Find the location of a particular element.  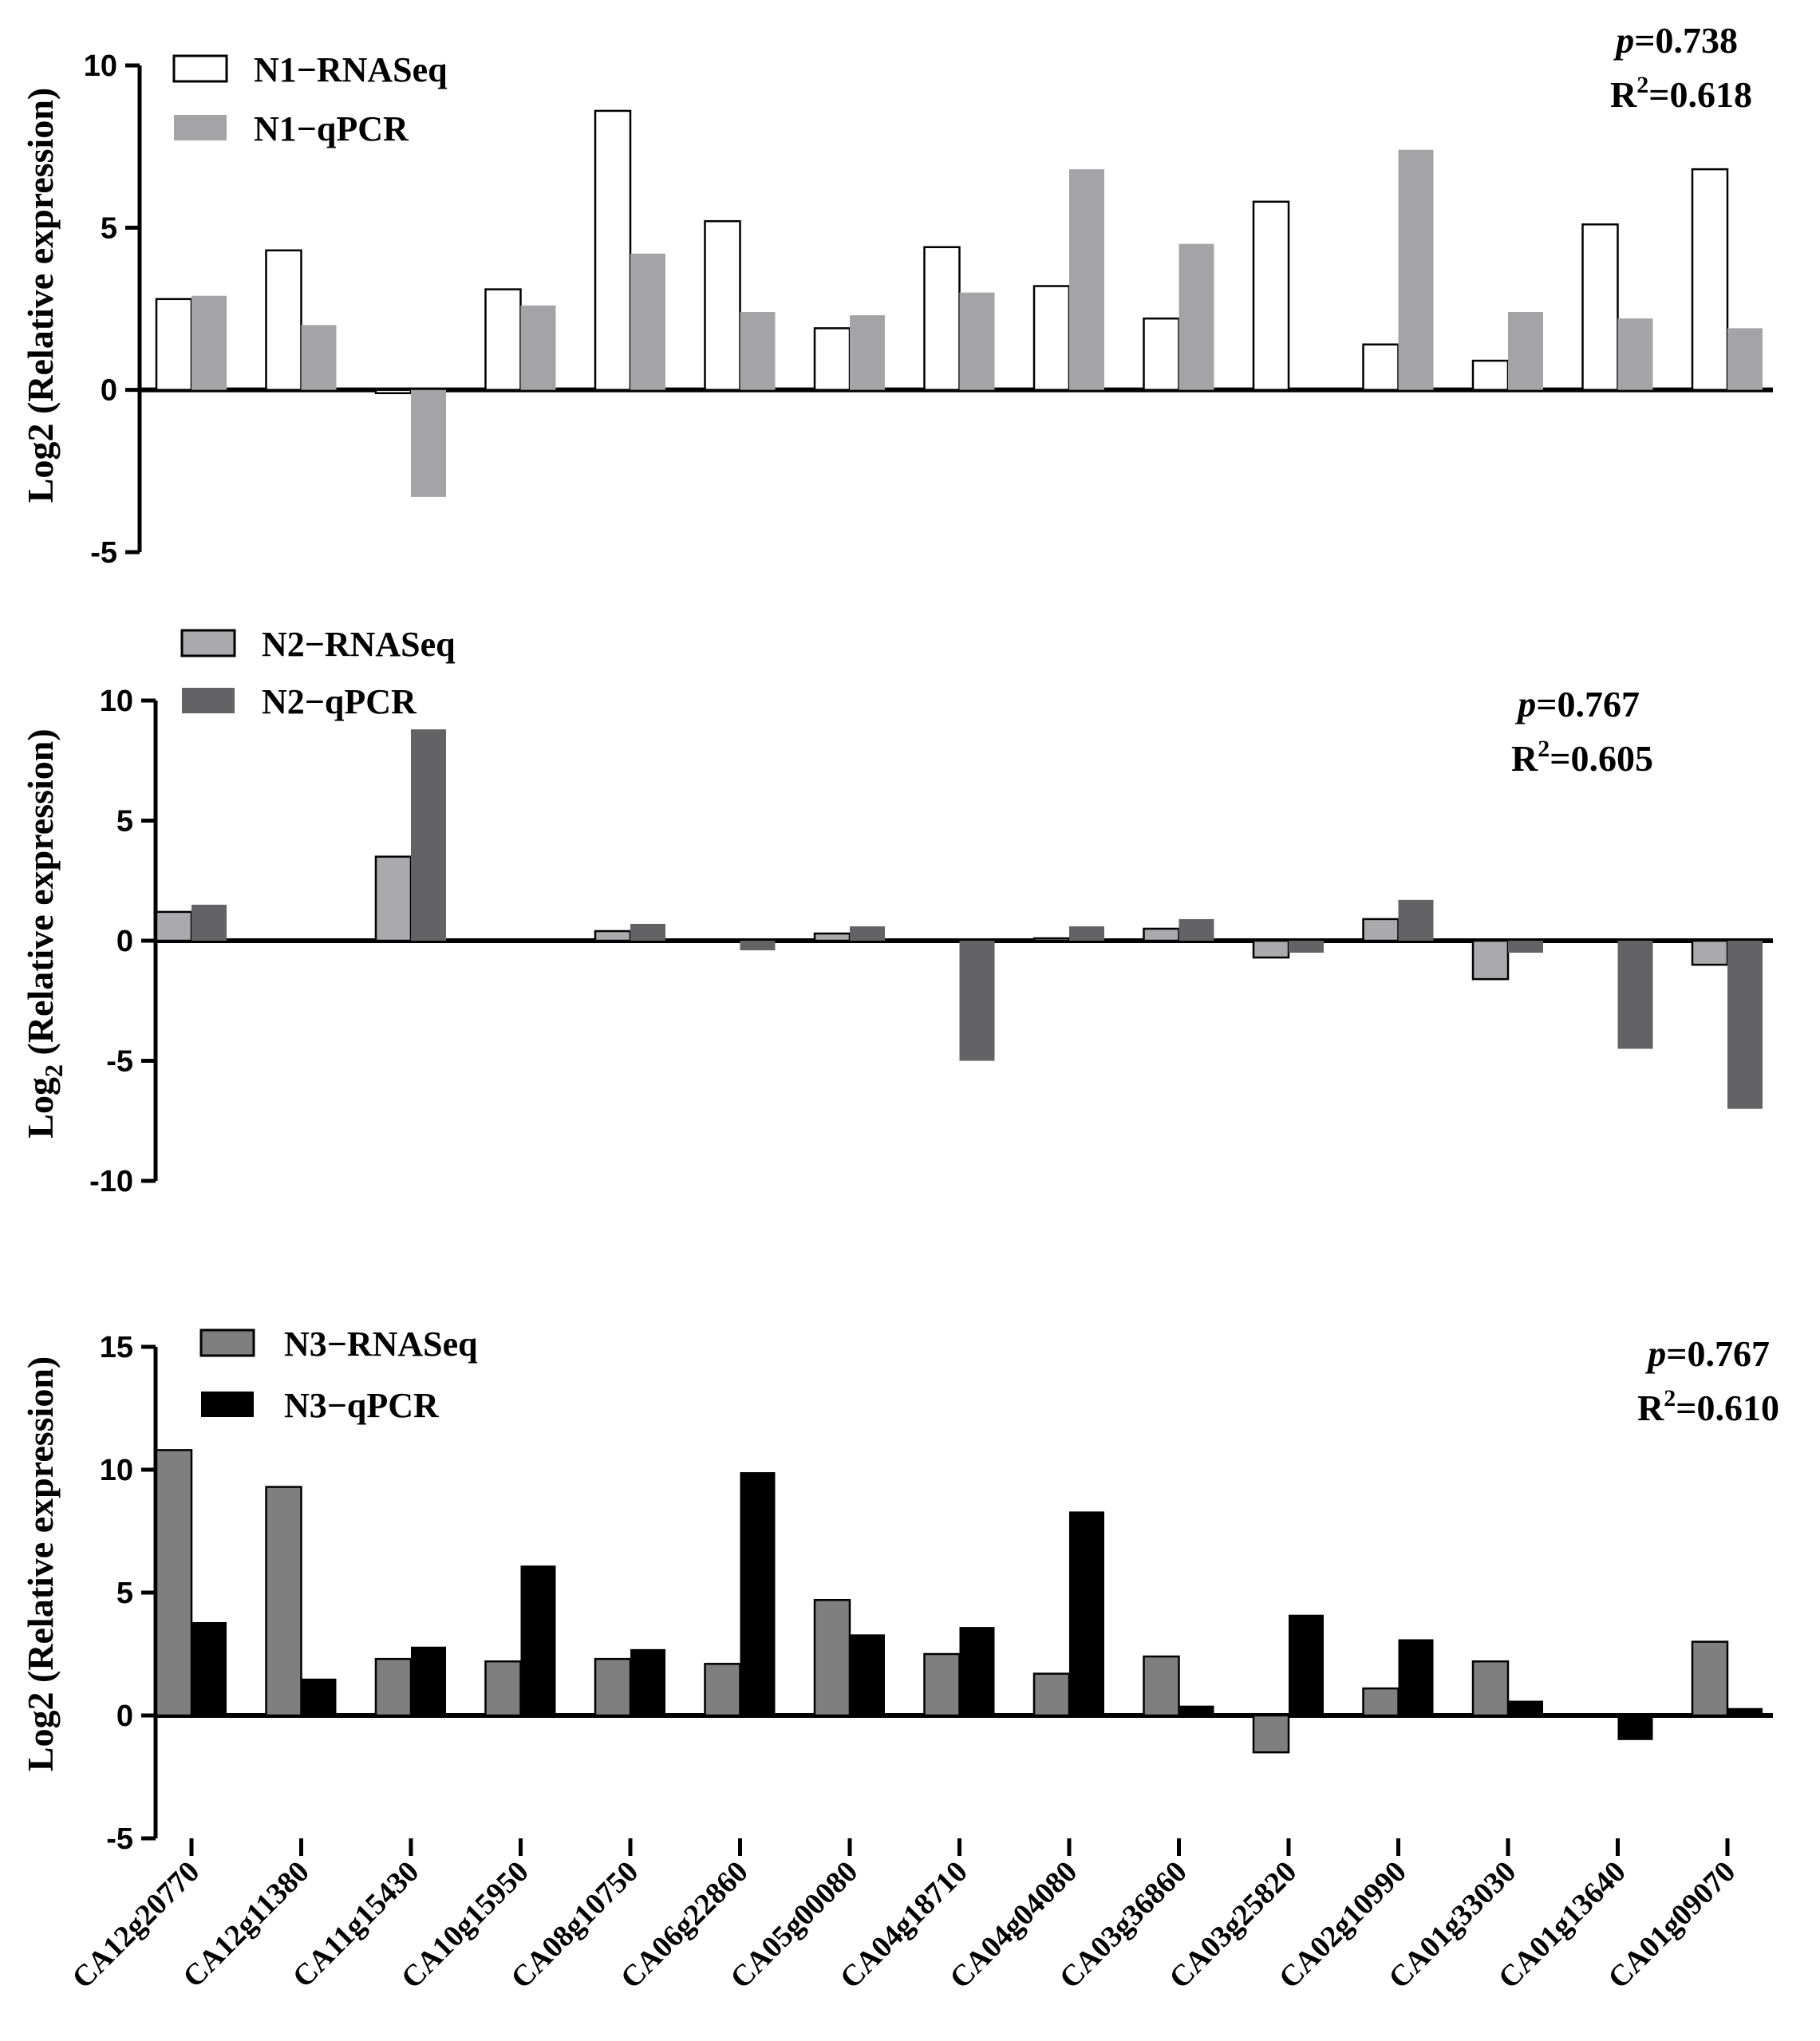

y-axis-label-n1: Log2 (Relative expression) is located at coordinates (40, 295).